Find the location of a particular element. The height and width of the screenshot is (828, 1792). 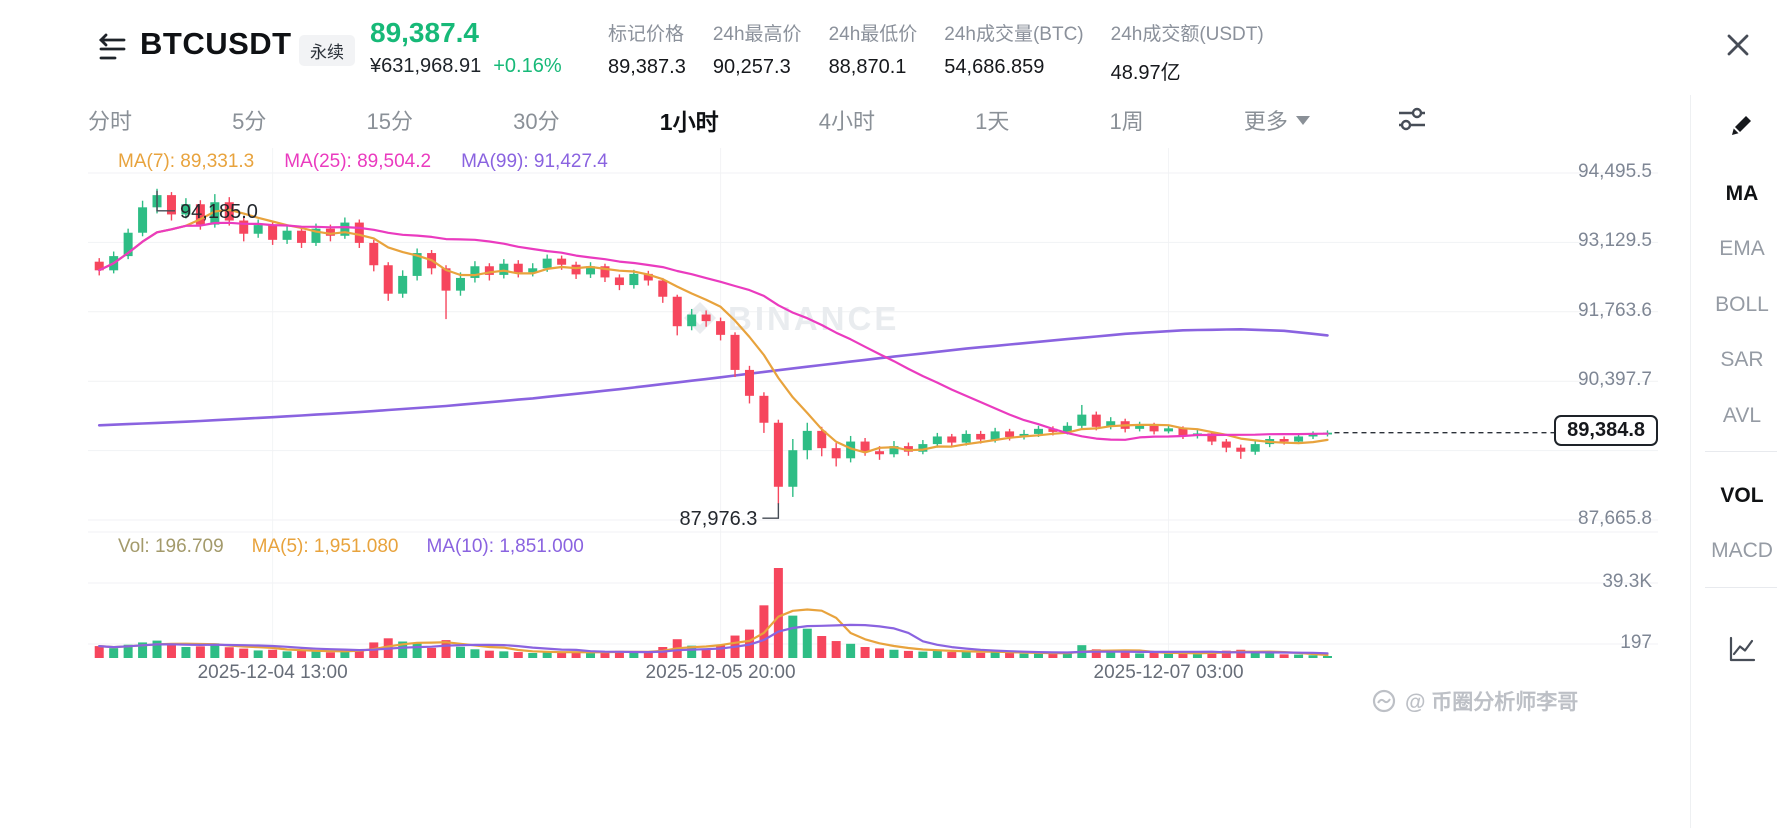

stat-24h-volume-btc: 24h成交量(BTC) 54,686.859 is located at coordinates (1014, 51).